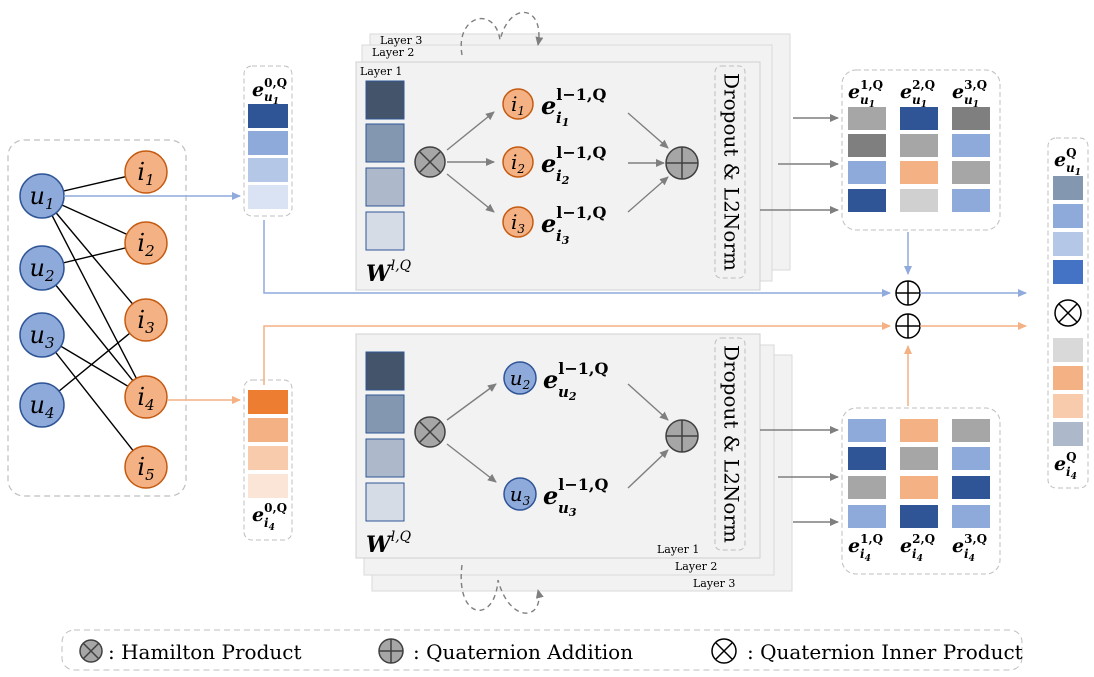  What do you see at coordinates (381, 71) in the screenshot?
I see `top-layer-1-label: Layer 1` at bounding box center [381, 71].